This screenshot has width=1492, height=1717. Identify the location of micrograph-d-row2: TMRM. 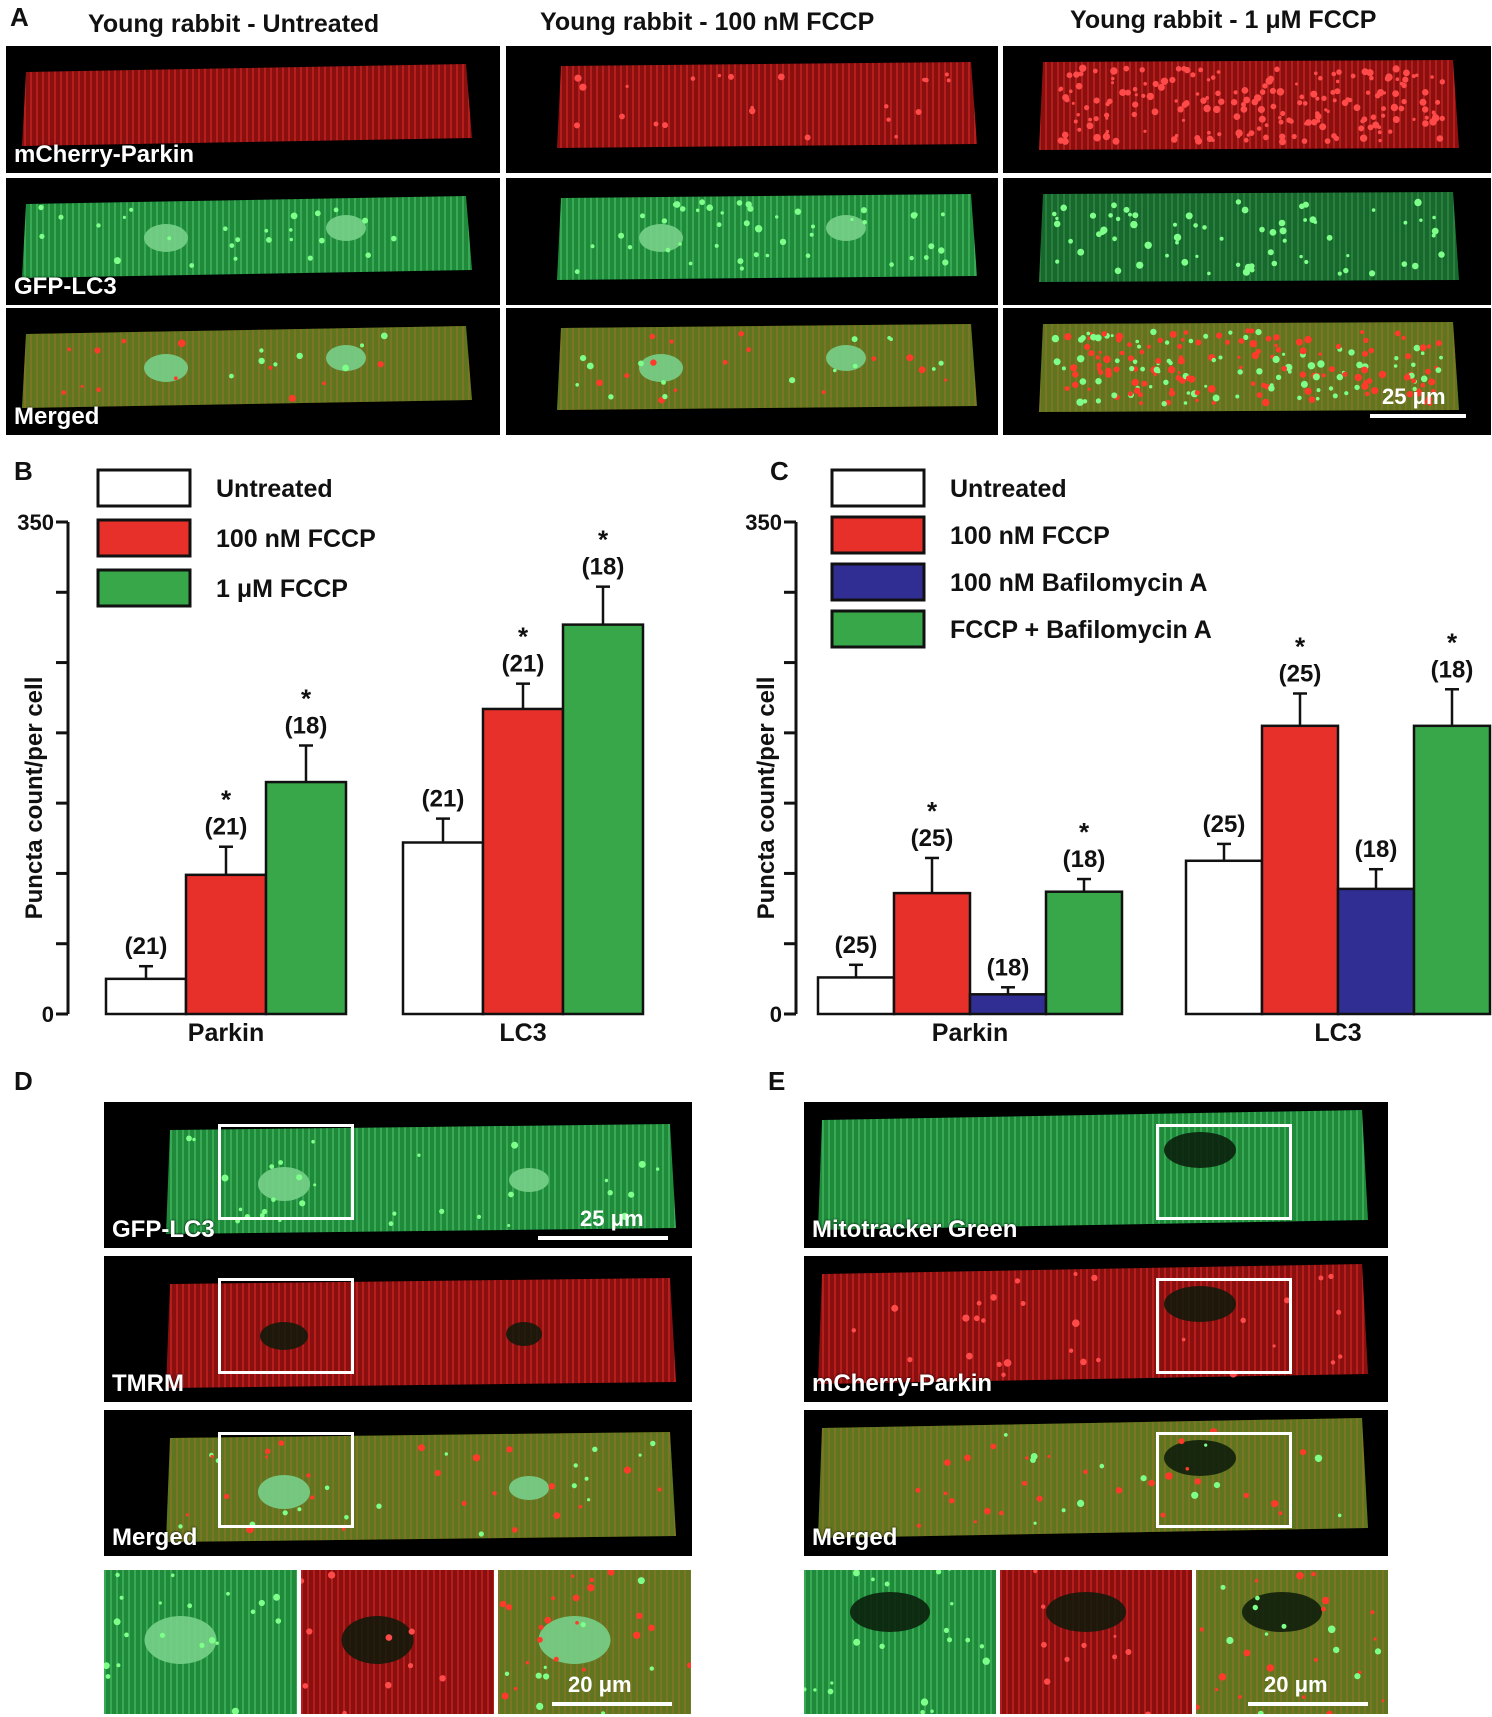
(398, 1329).